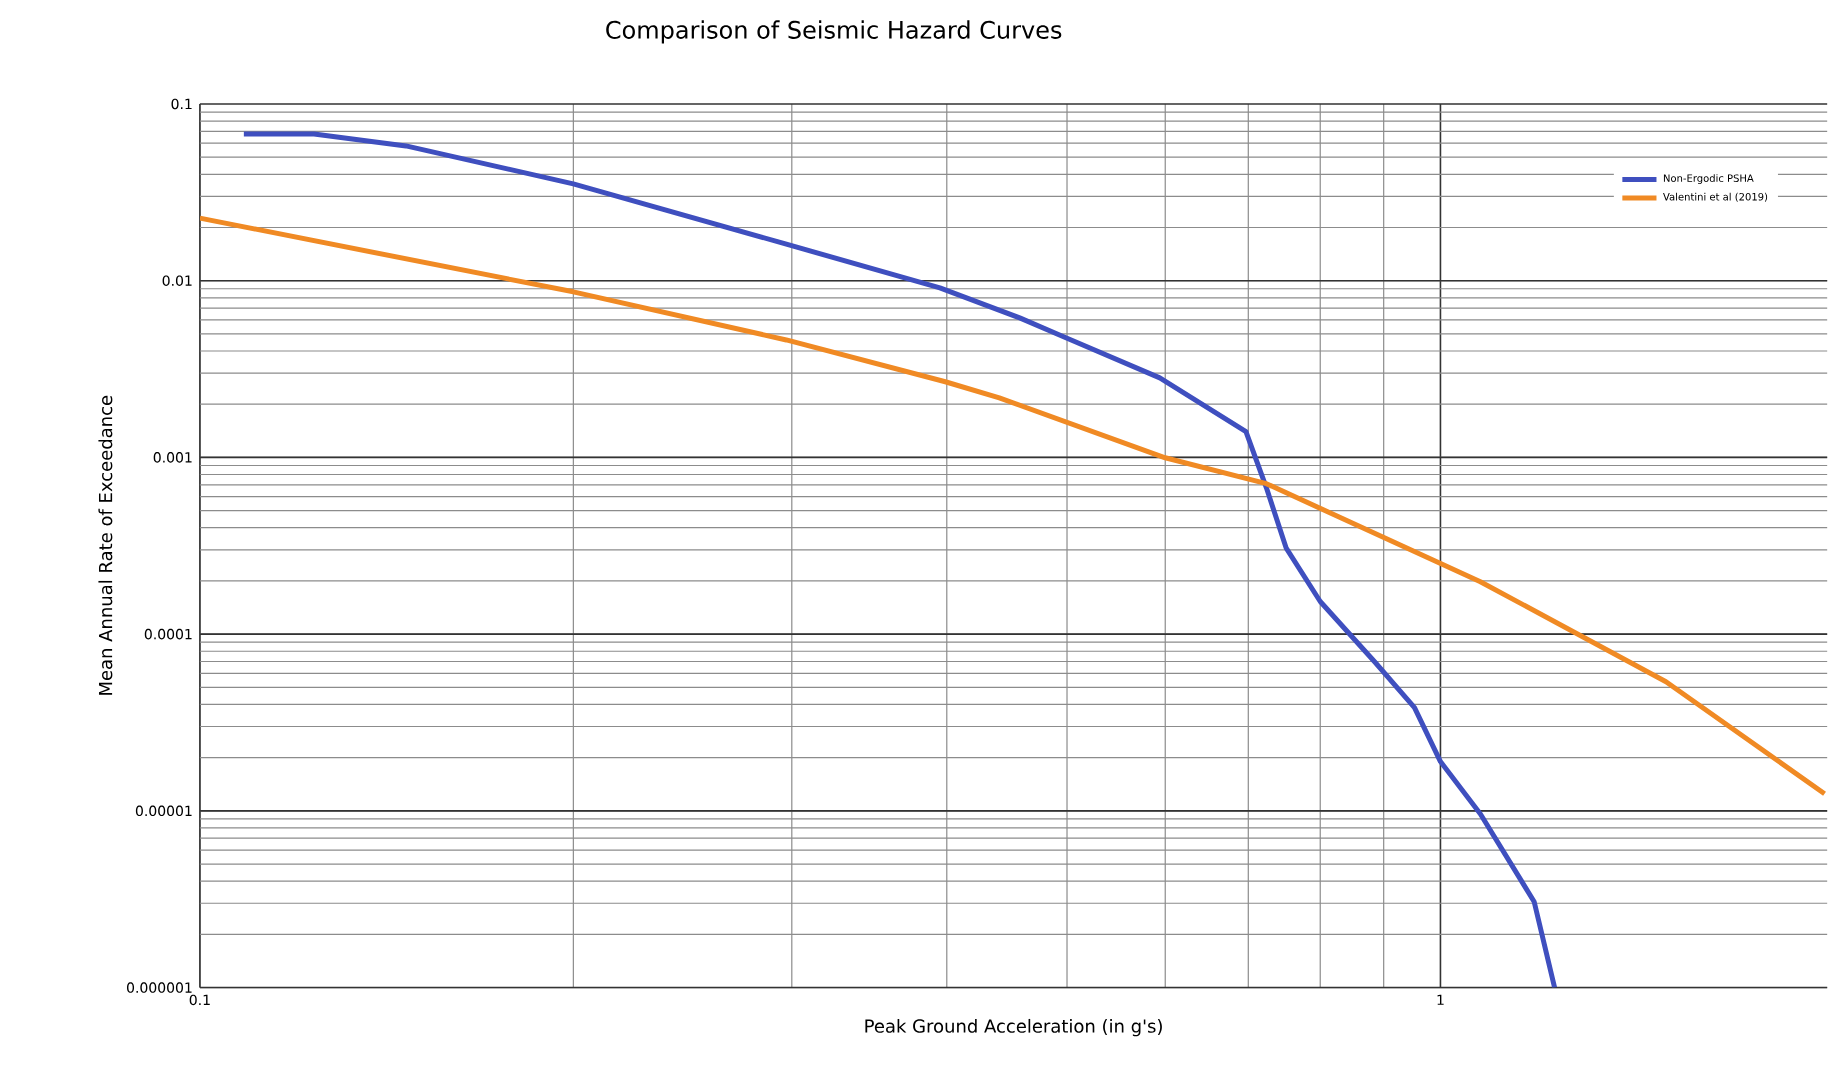 This screenshot has height=1092, width=1828. Describe the element at coordinates (834, 32) in the screenshot. I see `chart-title: Comparison of Seismic Hazard Curves` at that location.